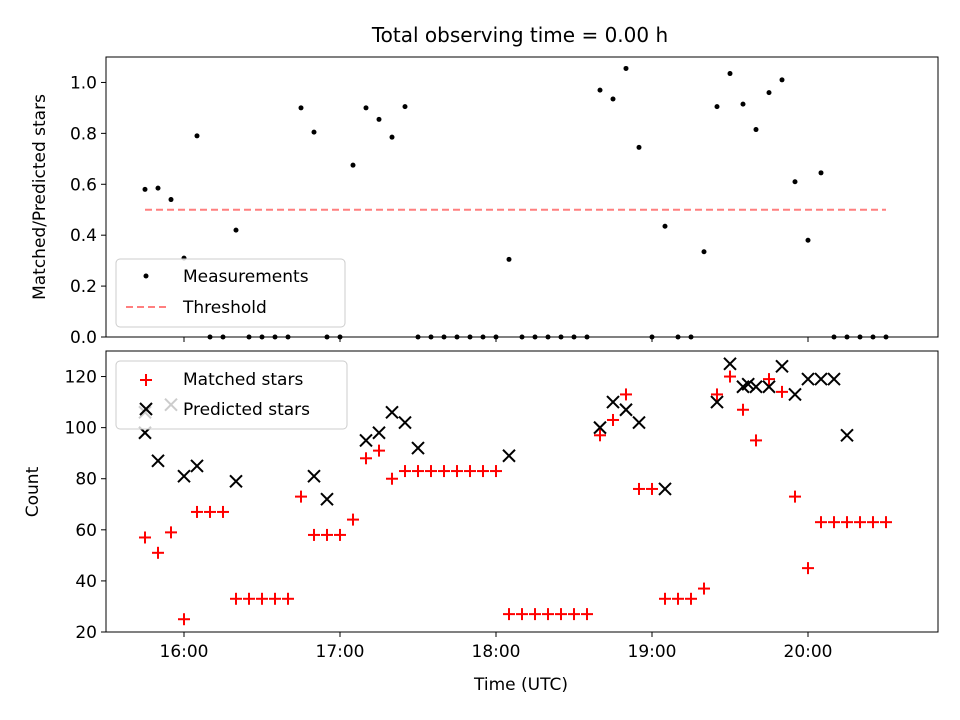 The image size is (960, 720). What do you see at coordinates (496, 652) in the screenshot?
I see `x-tick-label: 18:00` at bounding box center [496, 652].